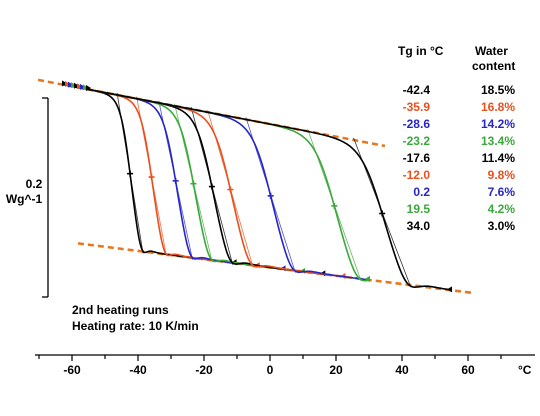 The width and height of the screenshot is (540, 416). What do you see at coordinates (417, 141) in the screenshot?
I see `table-tg-4: -23.2` at bounding box center [417, 141].